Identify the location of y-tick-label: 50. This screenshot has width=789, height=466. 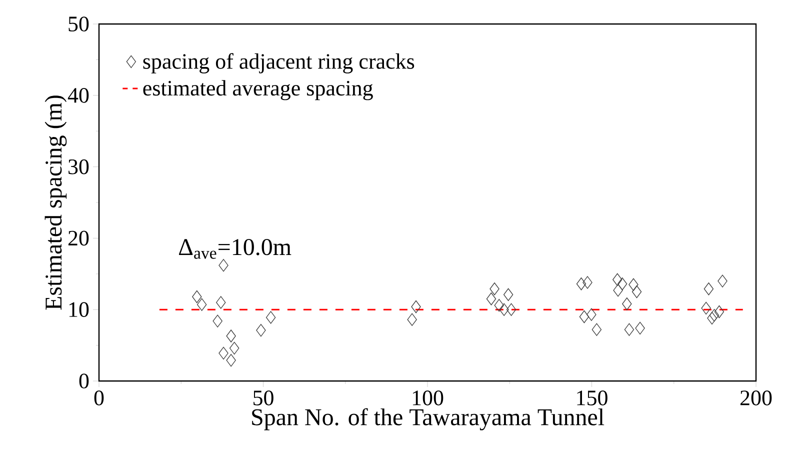
(78, 24).